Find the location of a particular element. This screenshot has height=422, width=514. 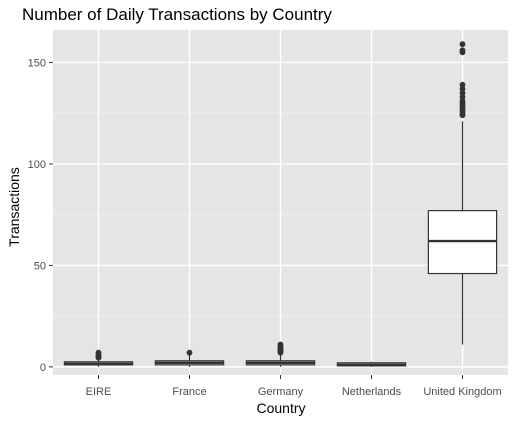

x-tick-label: United Kingdom is located at coordinates (462, 392).